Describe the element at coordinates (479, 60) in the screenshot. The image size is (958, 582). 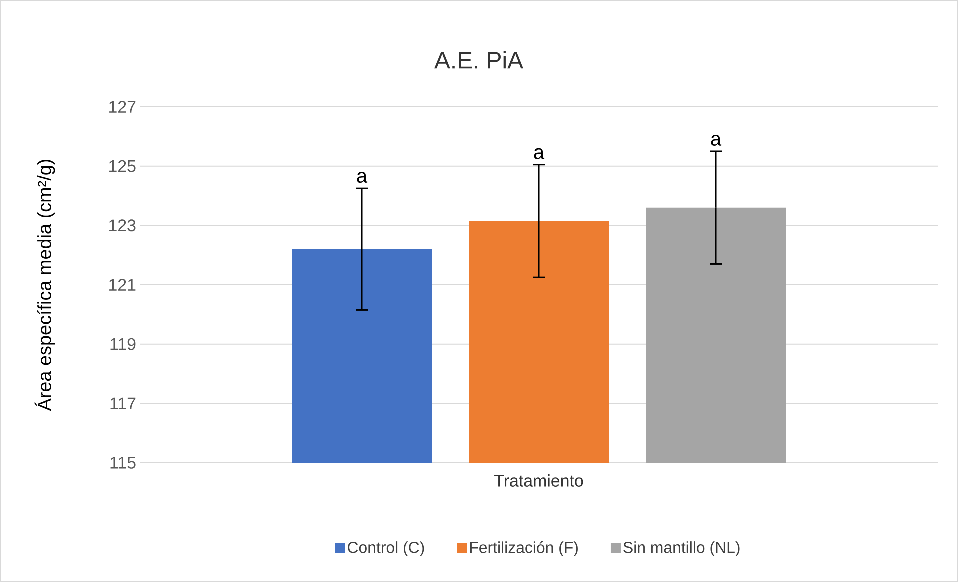
I see `chart-title: A.E. PiA` at that location.